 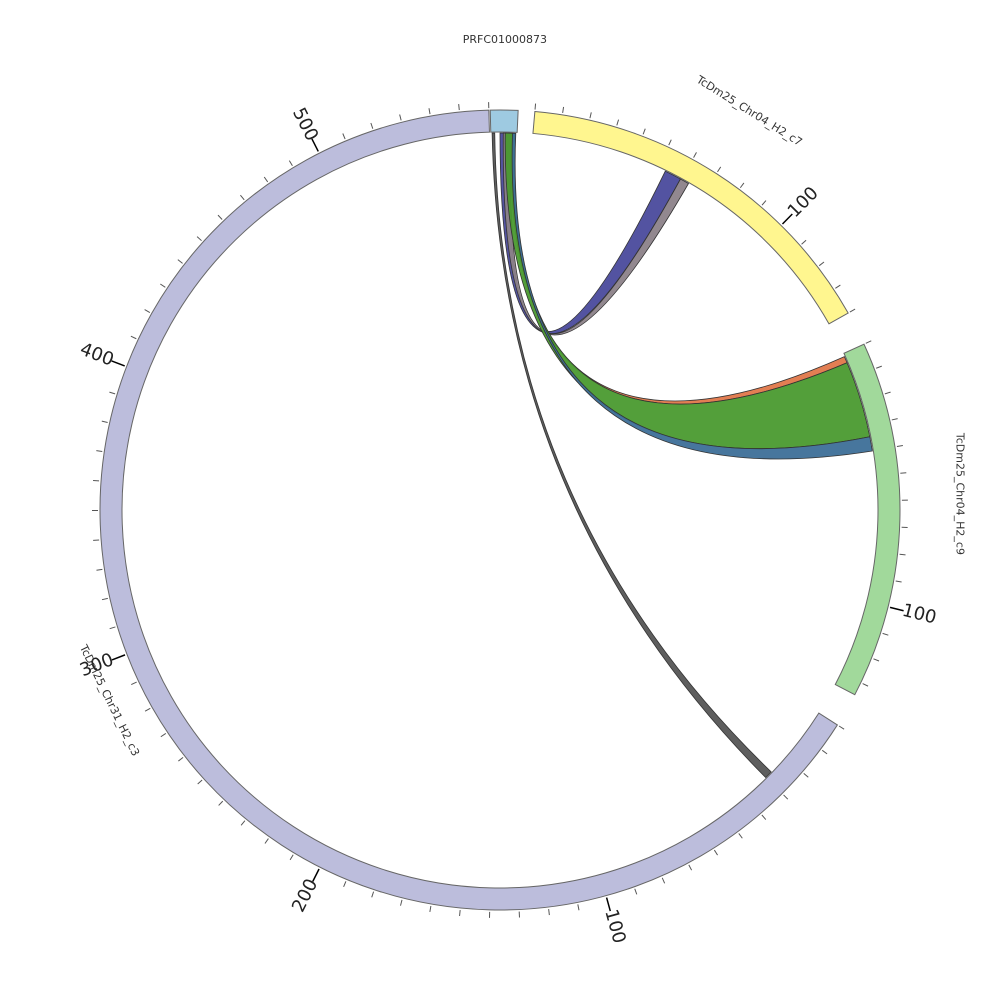 What do you see at coordinates (305, 895) in the screenshot?
I see `tick-label: 200` at bounding box center [305, 895].